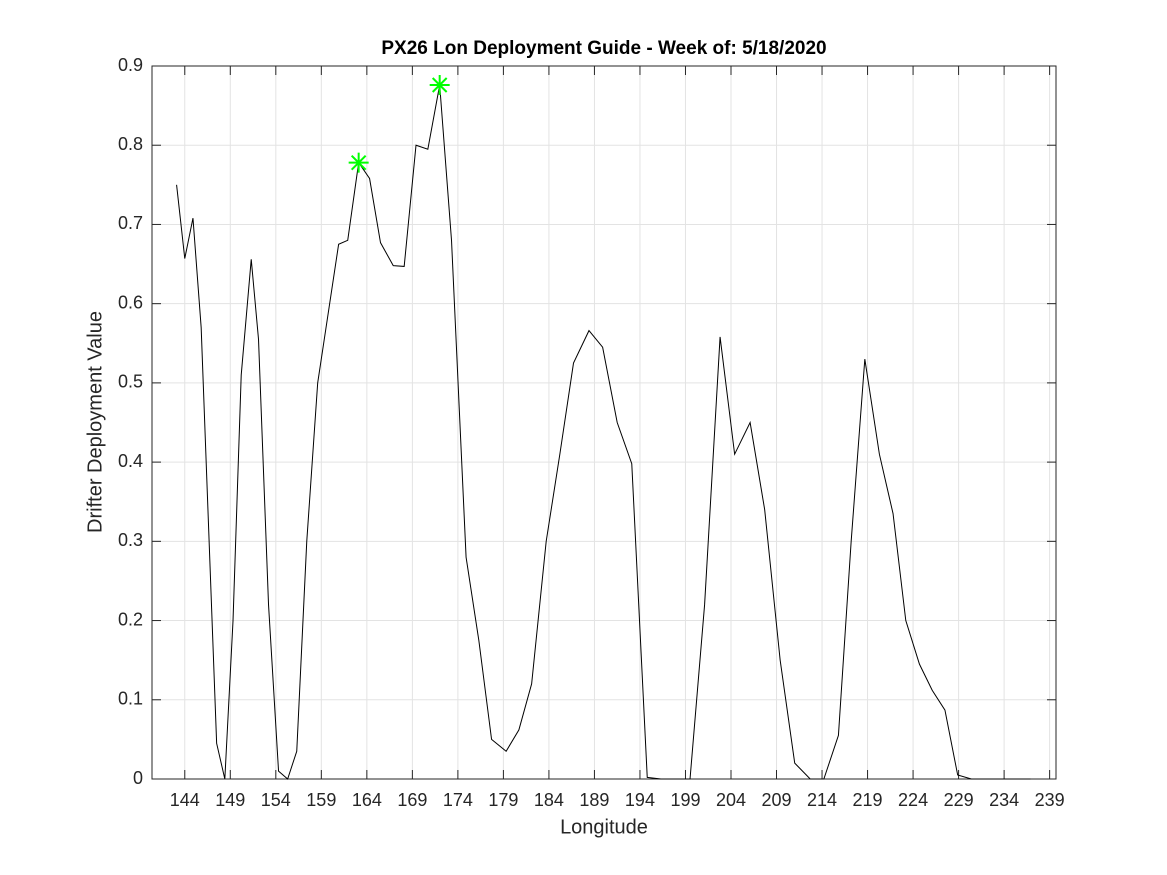  What do you see at coordinates (130, 382) in the screenshot?
I see `y-tick-label: 0.5` at bounding box center [130, 382].